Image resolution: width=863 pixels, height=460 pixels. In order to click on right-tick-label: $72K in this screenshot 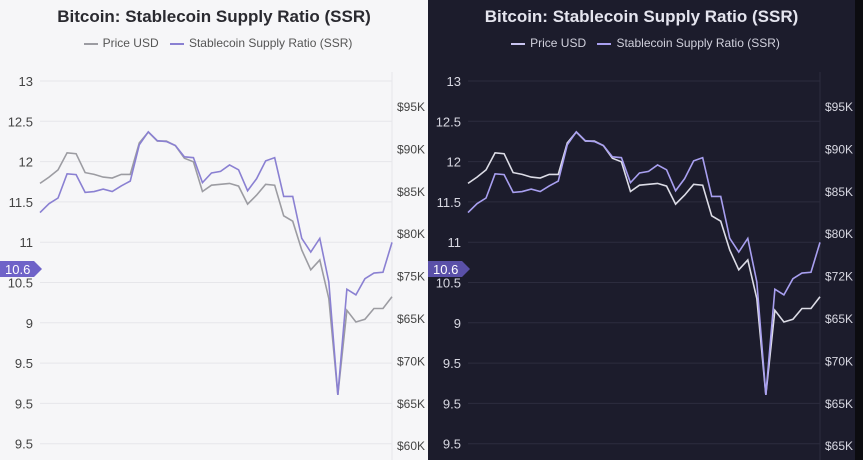, I will do `click(839, 277)`.